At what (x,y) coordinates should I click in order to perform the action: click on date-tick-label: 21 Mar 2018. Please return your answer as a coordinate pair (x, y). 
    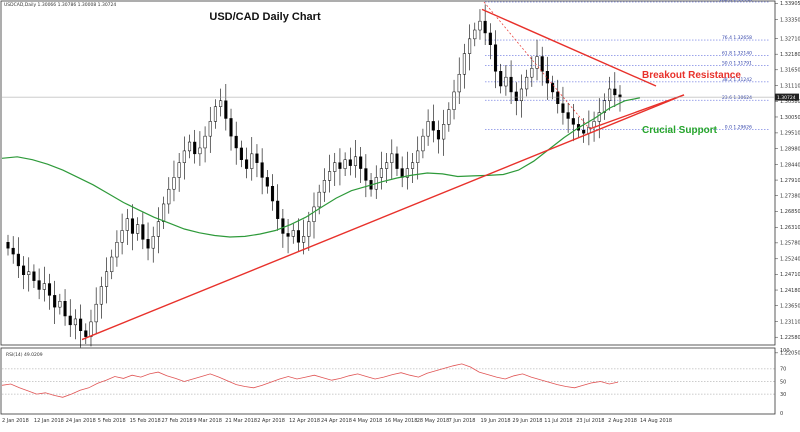
    Looking at the image, I should click on (241, 421).